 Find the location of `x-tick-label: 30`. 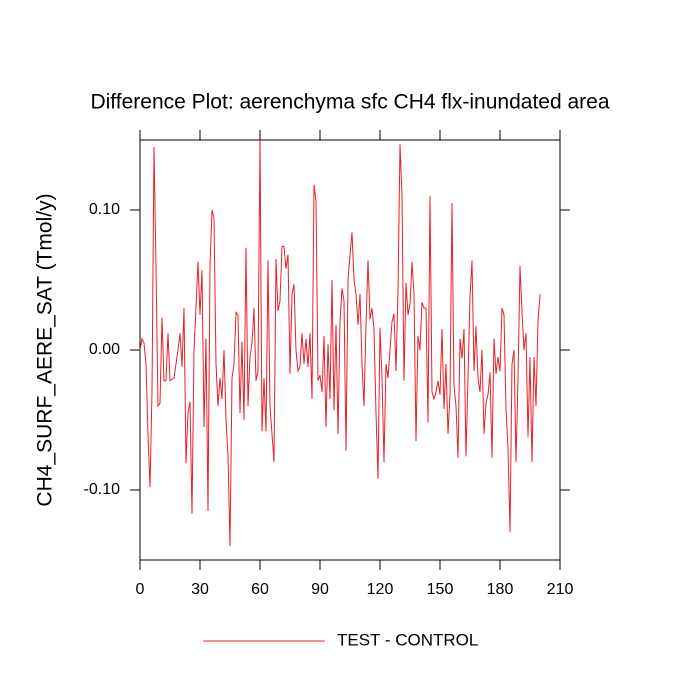

x-tick-label: 30 is located at coordinates (200, 589).